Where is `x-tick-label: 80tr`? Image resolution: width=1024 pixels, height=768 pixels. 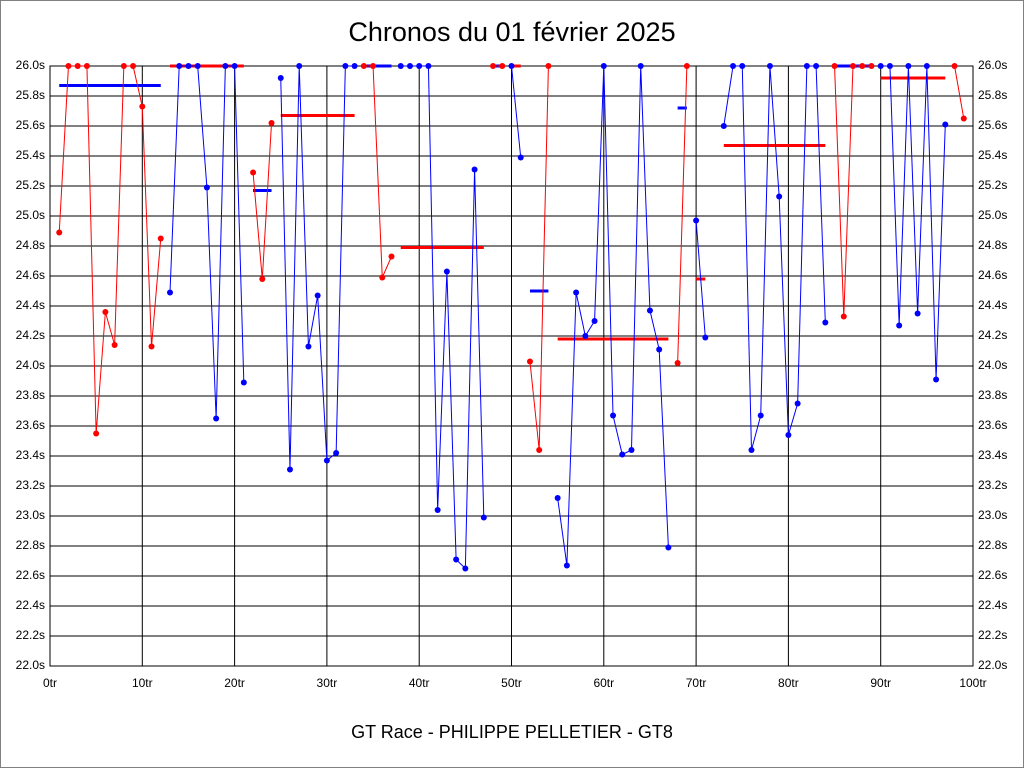 x-tick-label: 80tr is located at coordinates (788, 683).